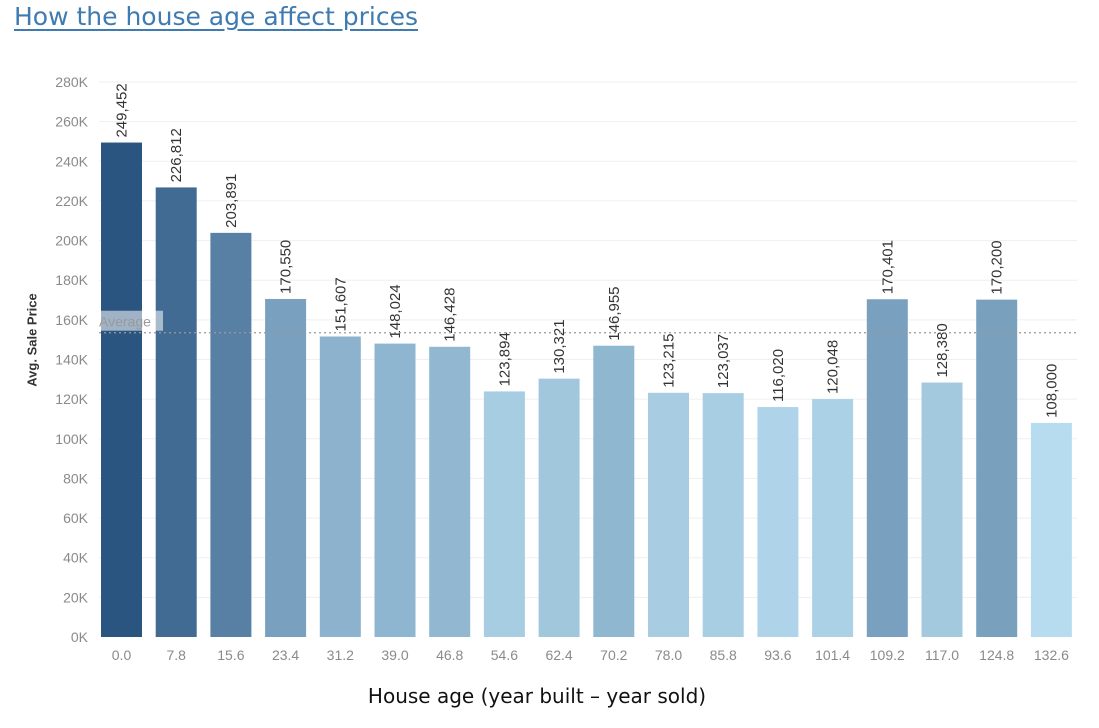  Describe the element at coordinates (76, 558) in the screenshot. I see `y-tick-label: 40K` at that location.